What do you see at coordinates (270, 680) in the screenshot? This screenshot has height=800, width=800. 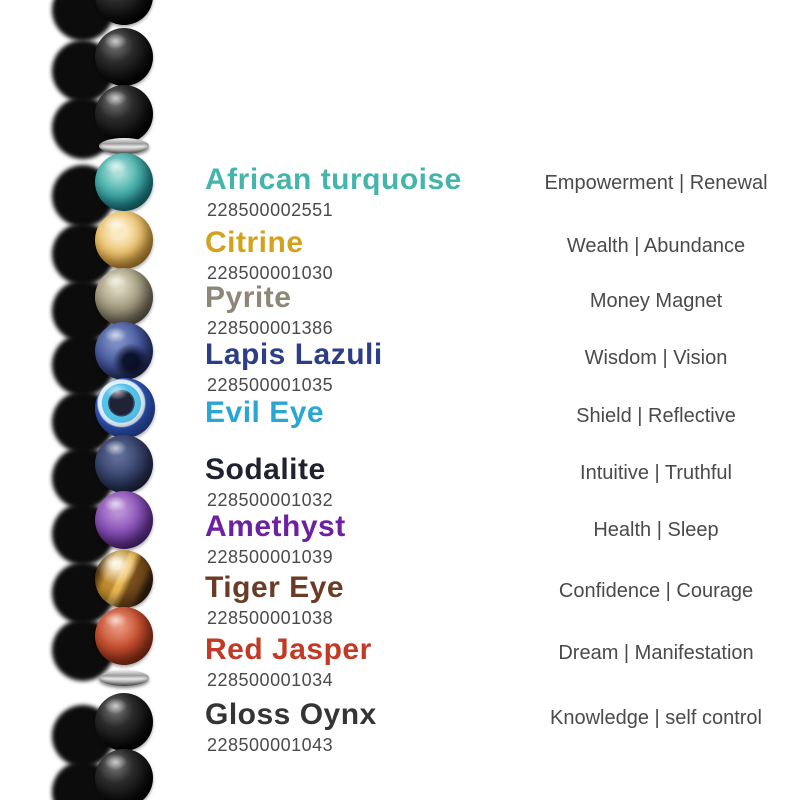 I see `stone-sku: 228500001034` at bounding box center [270, 680].